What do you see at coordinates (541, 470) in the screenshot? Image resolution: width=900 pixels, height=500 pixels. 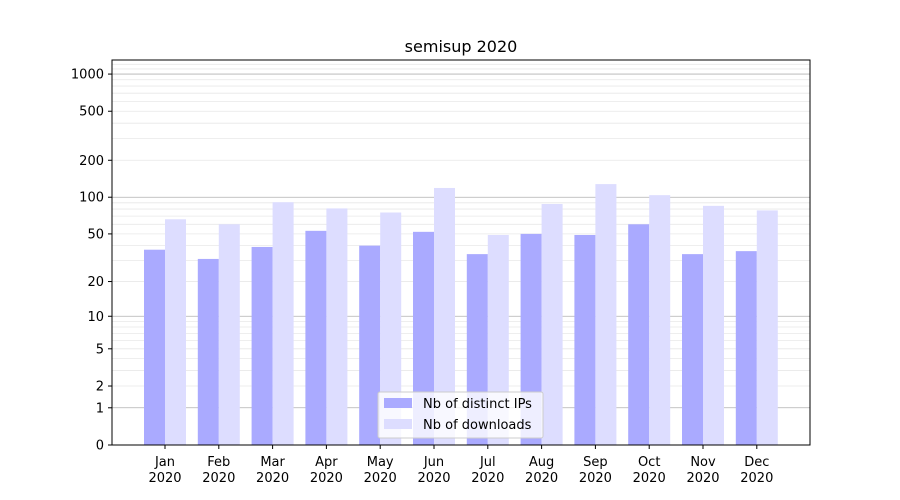 I see `x-tick-label: Aug 2020` at bounding box center [541, 470].